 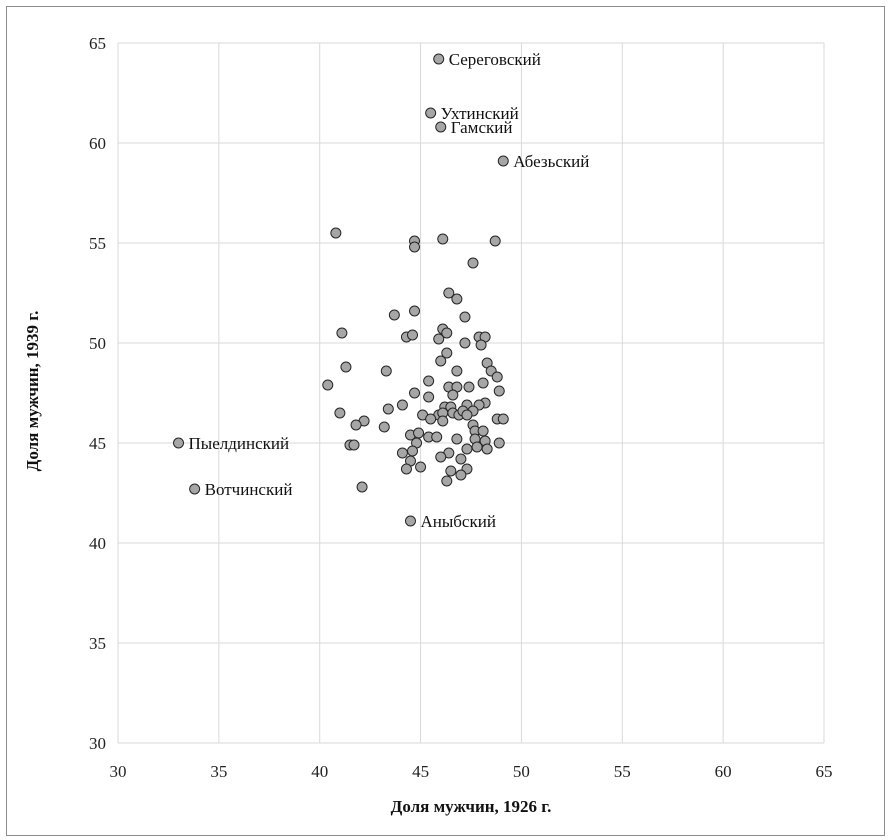 What do you see at coordinates (480, 113) in the screenshot?
I see `point-label: Ухтинский` at bounding box center [480, 113].